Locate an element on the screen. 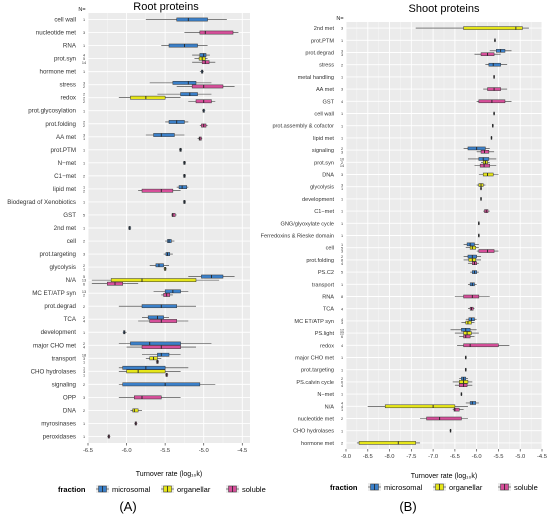  box-soluble: 3 is located at coordinates (420, 251).